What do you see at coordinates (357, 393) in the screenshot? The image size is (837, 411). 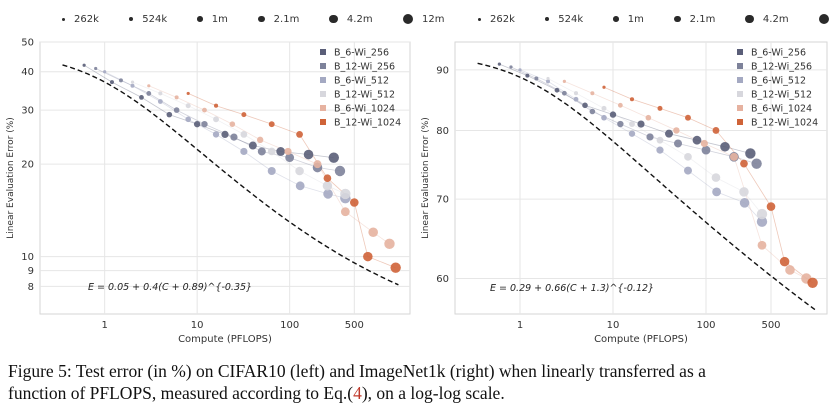 I see `equation-reference-link: 4` at bounding box center [357, 393].